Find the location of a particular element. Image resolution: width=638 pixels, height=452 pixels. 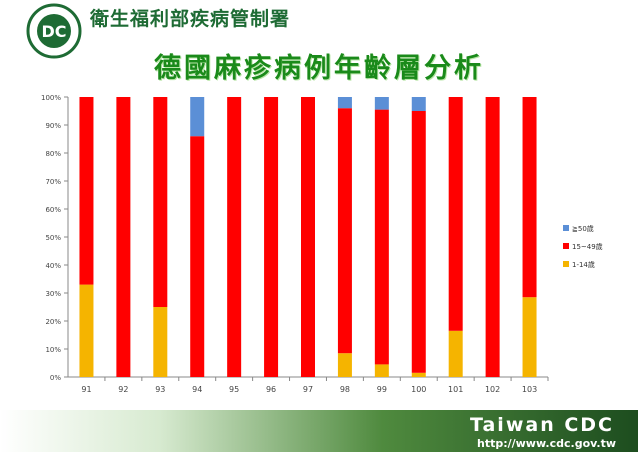

cdc-logo: DC is located at coordinates (54, 31).